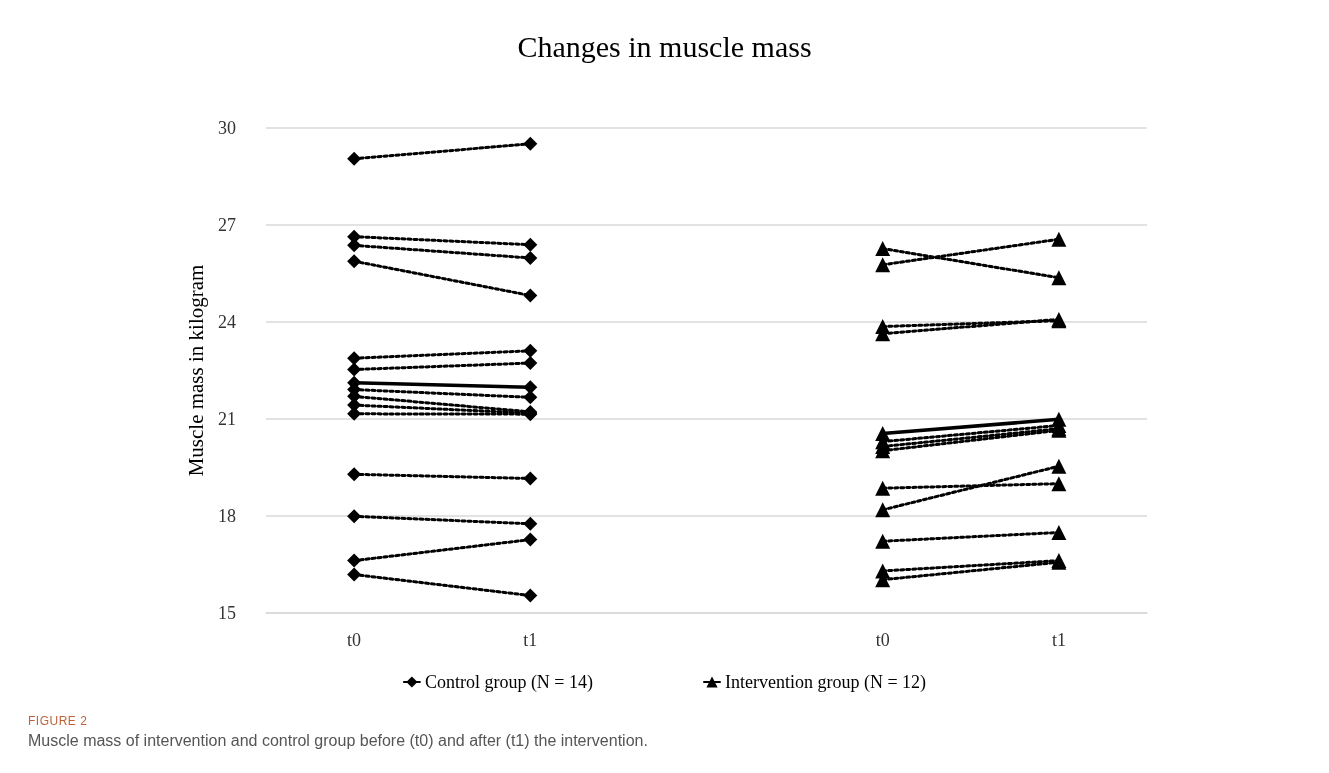 This screenshot has width=1329, height=773. Describe the element at coordinates (58, 721) in the screenshot. I see `caption: FIGURE 2` at that location.